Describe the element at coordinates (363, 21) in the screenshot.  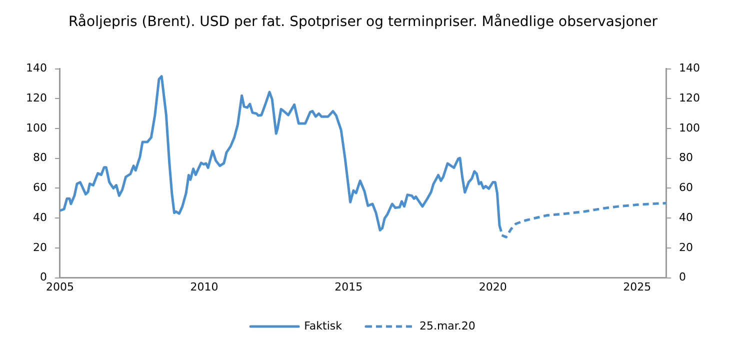
I see `chart-title: Råoljepris (Brent). USD per fat. Spotpriser og terminpriser. Månedlige observasjoner` at that location.